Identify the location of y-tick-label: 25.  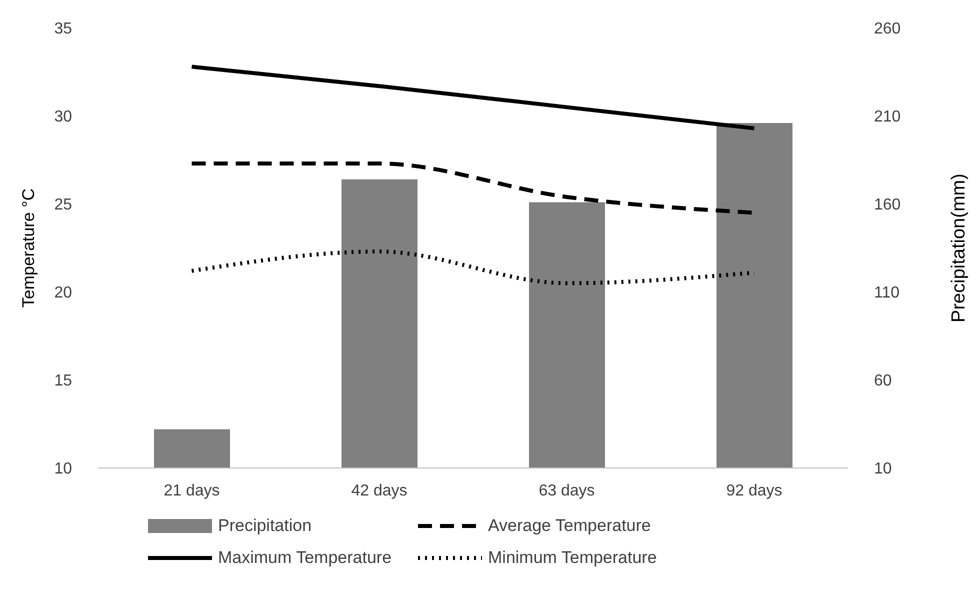
(63, 205).